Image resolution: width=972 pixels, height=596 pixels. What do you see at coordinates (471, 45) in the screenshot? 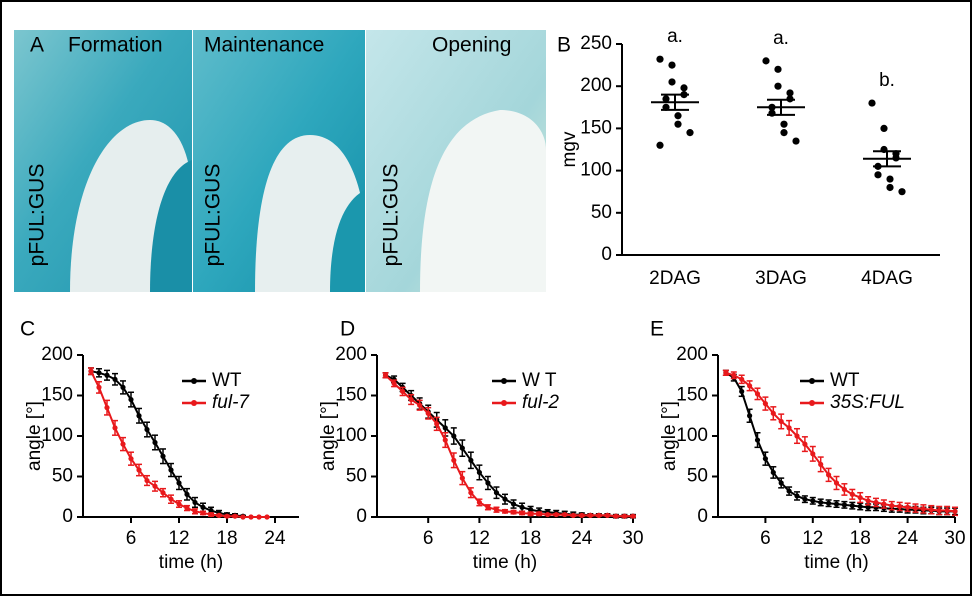
I see `stage-caption: Opening` at bounding box center [471, 45].